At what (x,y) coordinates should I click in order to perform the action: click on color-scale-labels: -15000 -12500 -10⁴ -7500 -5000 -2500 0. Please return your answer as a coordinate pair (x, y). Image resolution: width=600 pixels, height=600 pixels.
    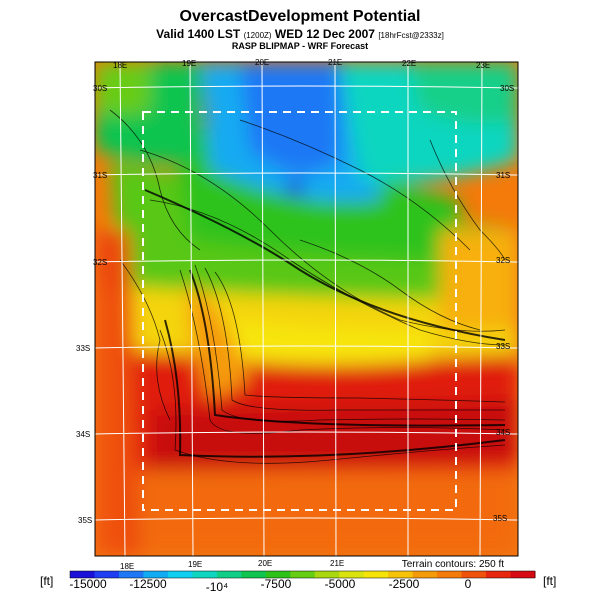
    Looking at the image, I should click on (270, 585).